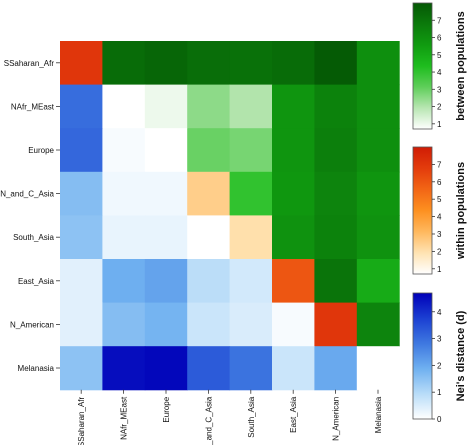 This screenshot has height=445, width=474. I want to click on legend-title: between populations, so click(461, 65).